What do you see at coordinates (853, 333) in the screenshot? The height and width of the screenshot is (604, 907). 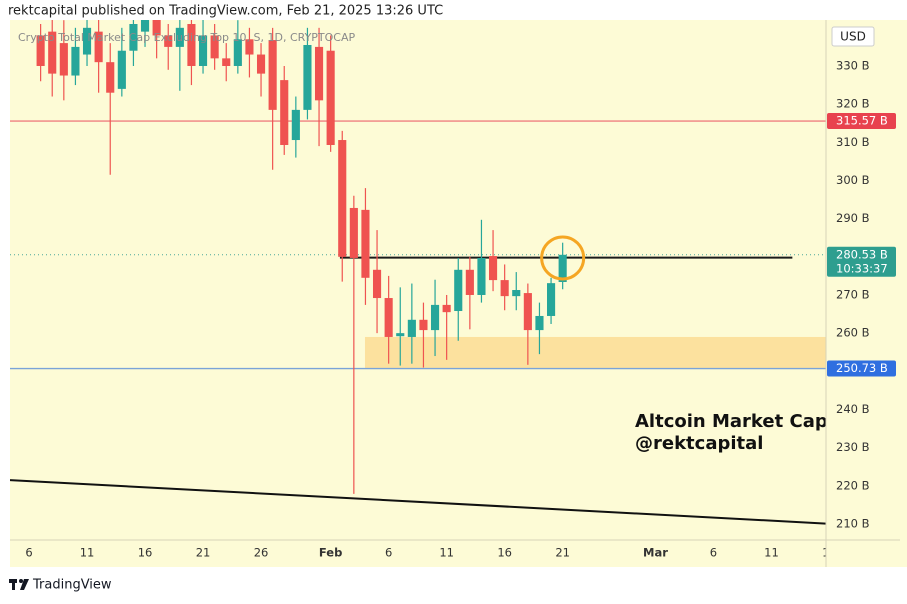 I see `y-tick-label: 260 B` at bounding box center [853, 333].